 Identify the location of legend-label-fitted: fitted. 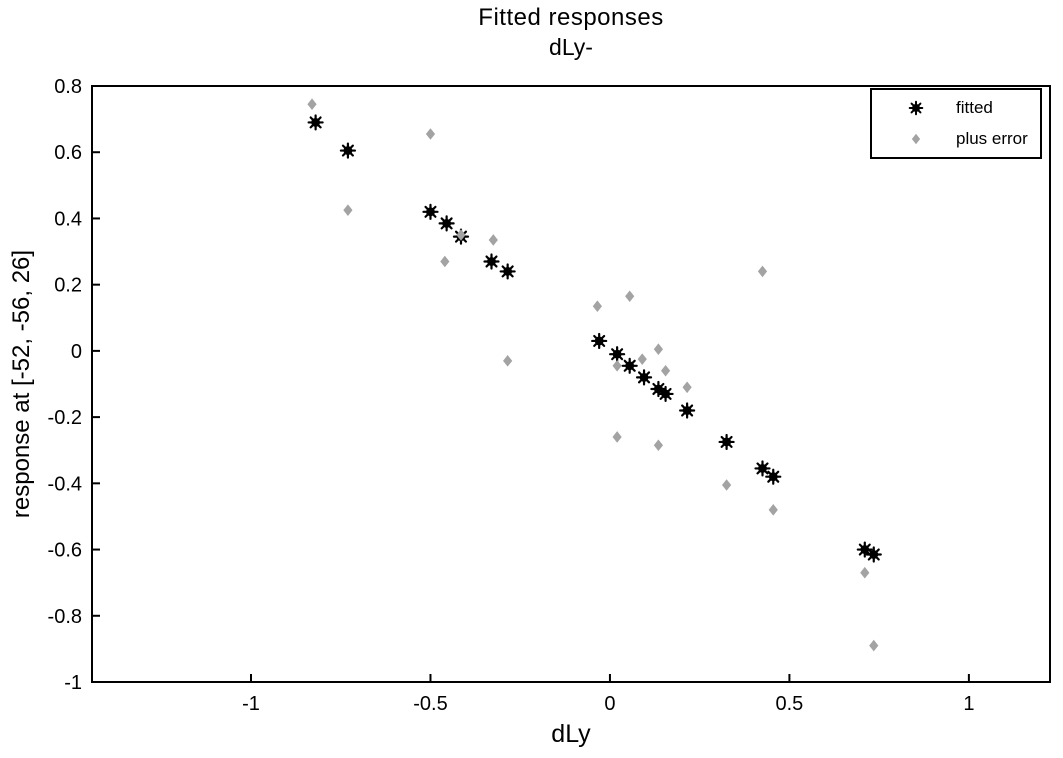
(974, 108).